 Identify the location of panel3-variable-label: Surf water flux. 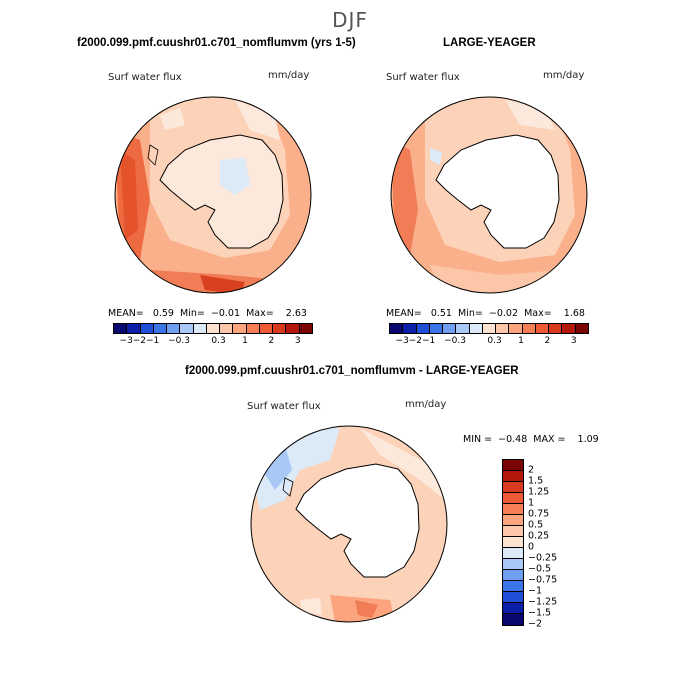
(284, 406).